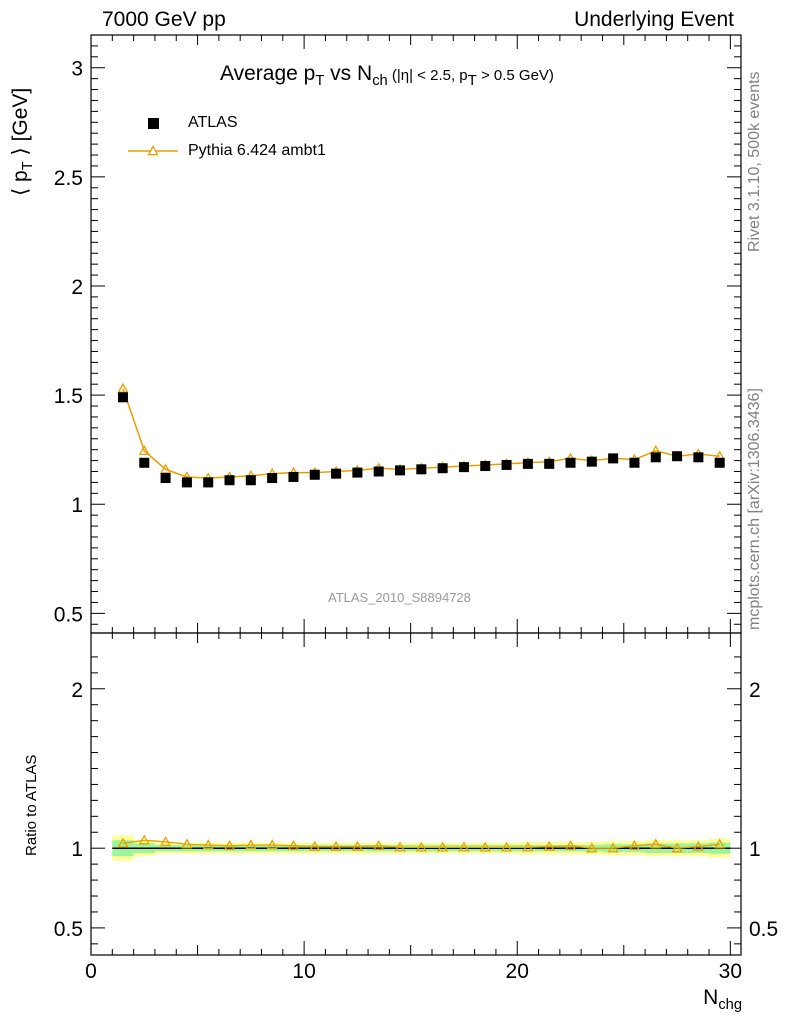 The width and height of the screenshot is (786, 1024). What do you see at coordinates (77, 287) in the screenshot?
I see `y-tick-label: 2` at bounding box center [77, 287].